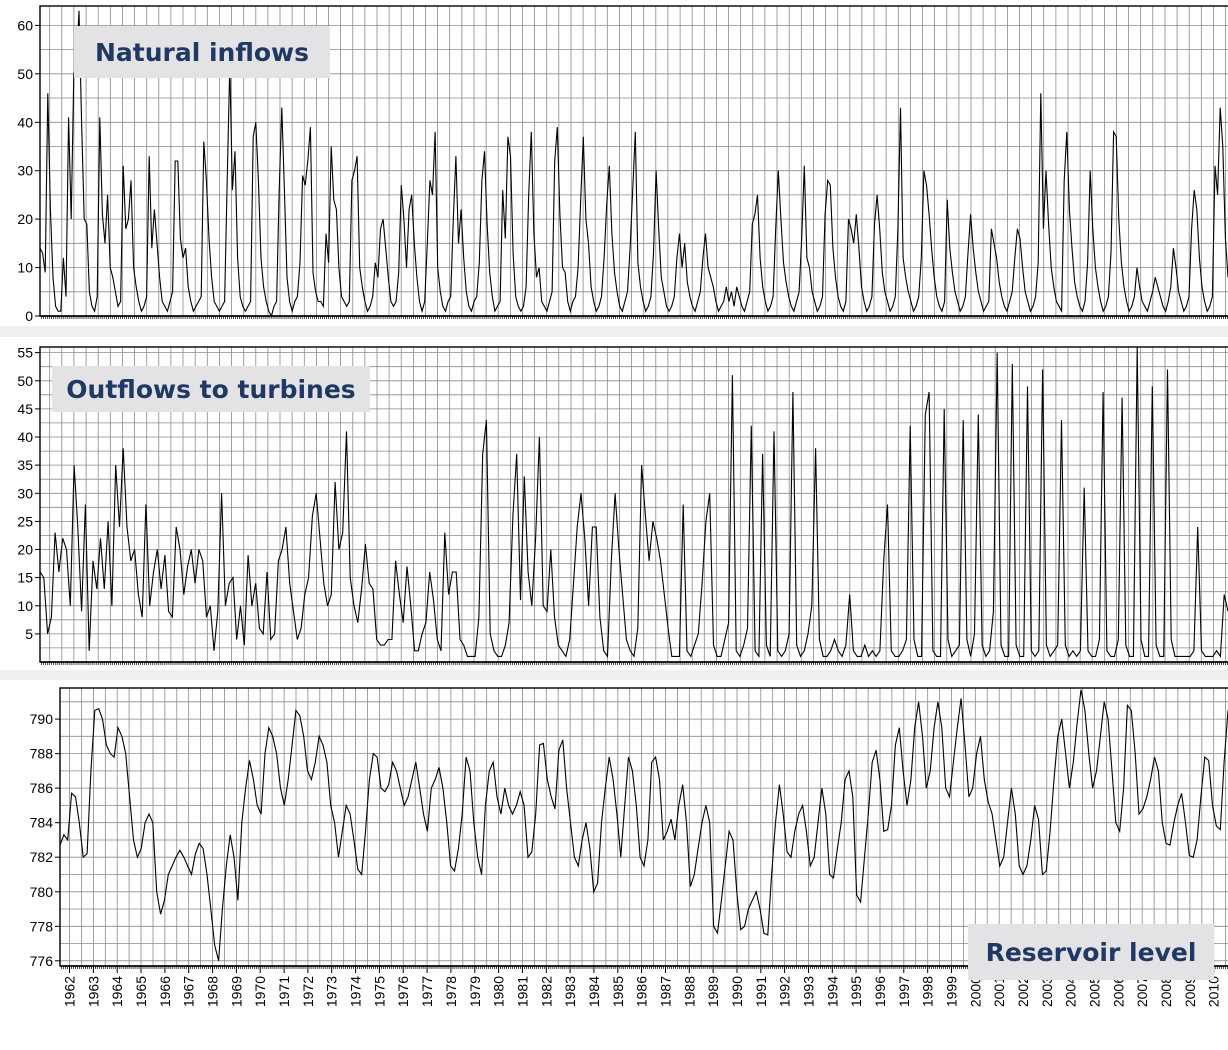 This screenshot has height=1050, width=1228. Describe the element at coordinates (117, 991) in the screenshot. I see `x-tick-label: 1964` at that location.